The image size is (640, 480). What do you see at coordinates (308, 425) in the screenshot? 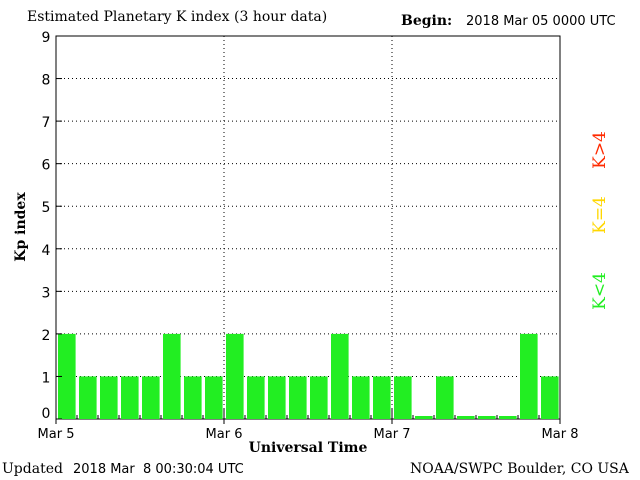
I see `x-ticks: Mar 5 Mar 6 Mar 7 Mar 8` at bounding box center [308, 425].